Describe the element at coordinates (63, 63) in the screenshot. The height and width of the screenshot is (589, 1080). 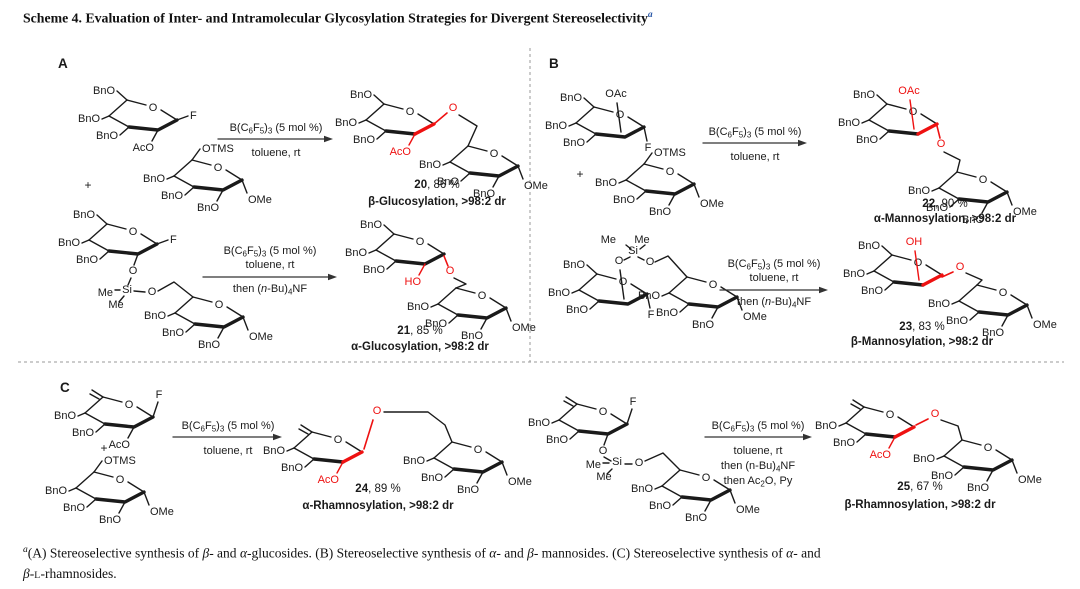
I see `panel-label-a: A` at that location.